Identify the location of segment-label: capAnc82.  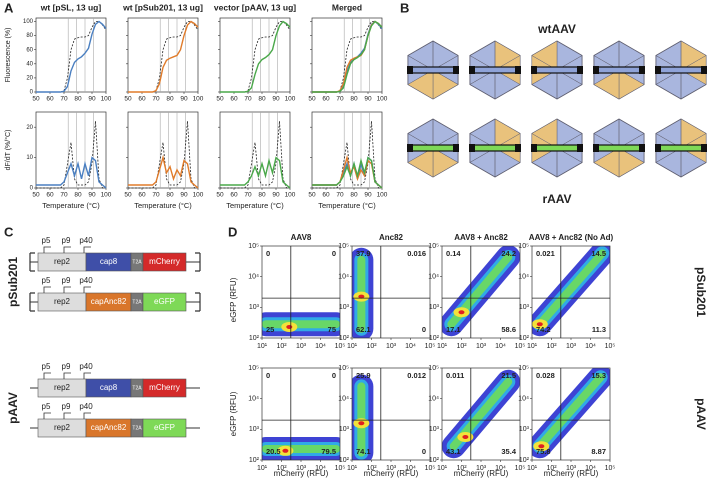
(109, 301).